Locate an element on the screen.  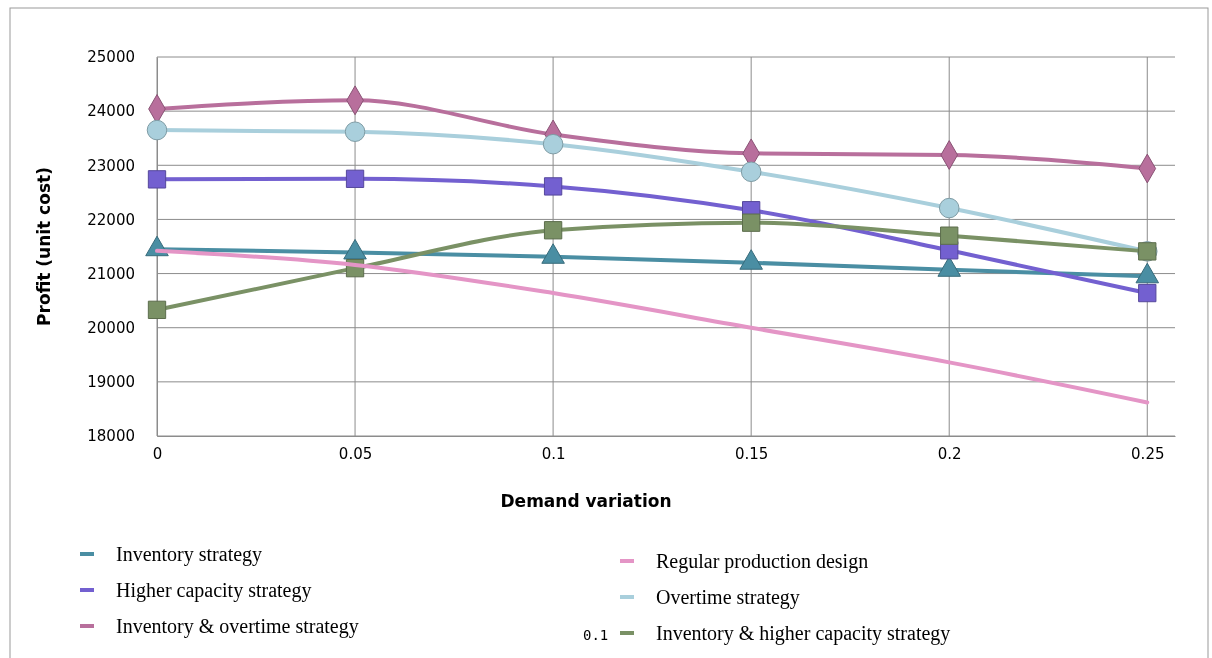
y-axis-title: Profit (unit cost) is located at coordinates (44, 246).